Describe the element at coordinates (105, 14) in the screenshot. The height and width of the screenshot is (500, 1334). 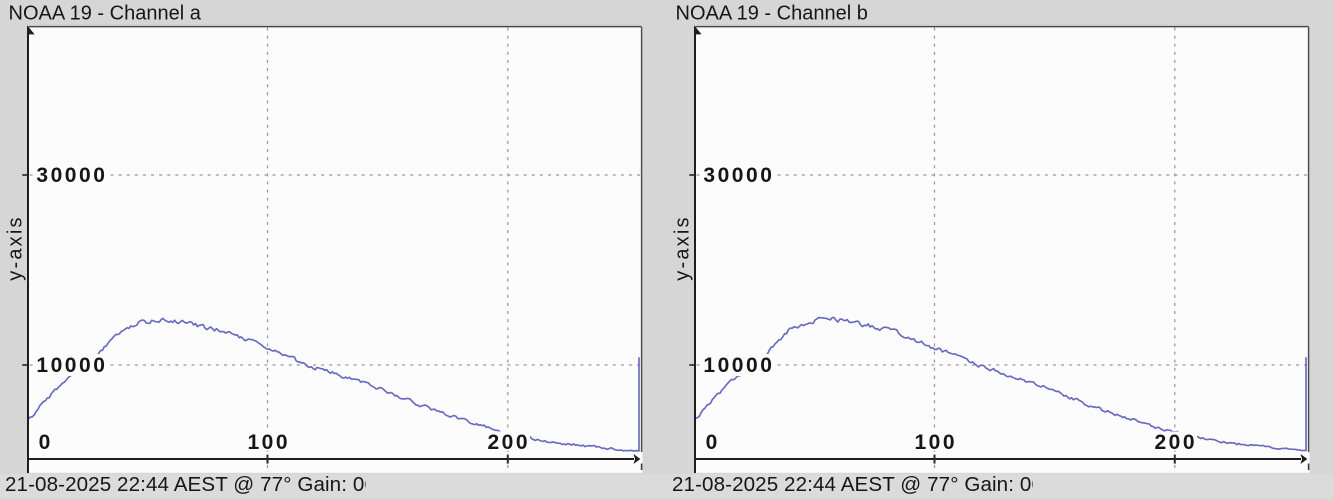
I see `svg-text: NOAA 19 - Channel a` at that location.